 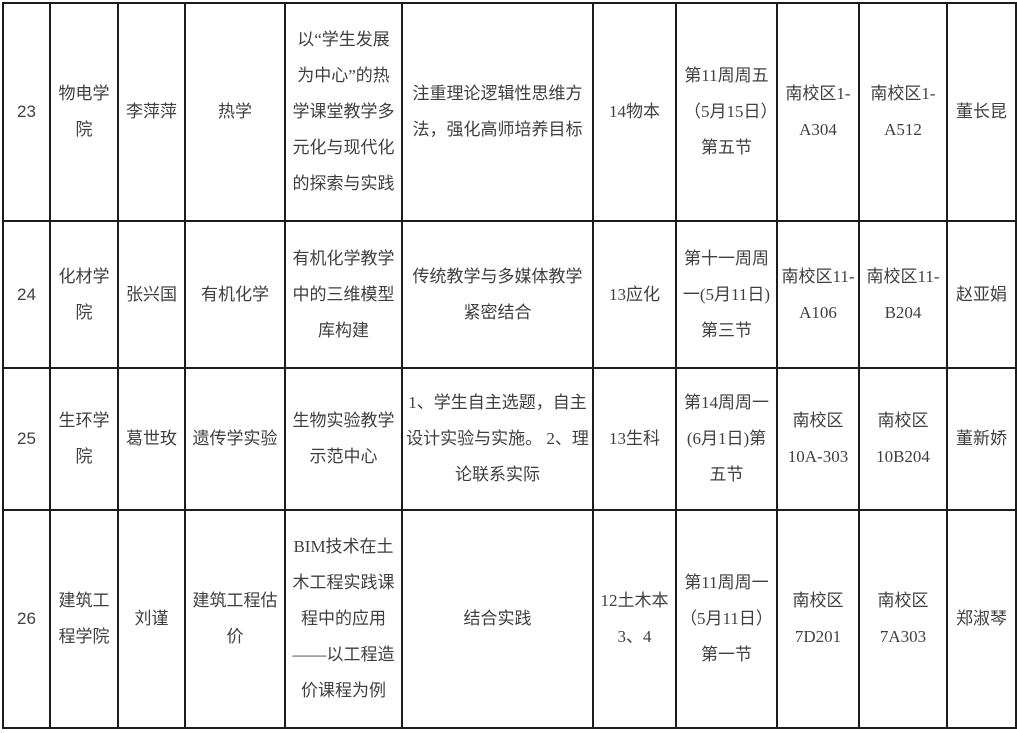 What do you see at coordinates (981, 112) in the screenshot?
I see `cell-person: 董长昆` at bounding box center [981, 112].